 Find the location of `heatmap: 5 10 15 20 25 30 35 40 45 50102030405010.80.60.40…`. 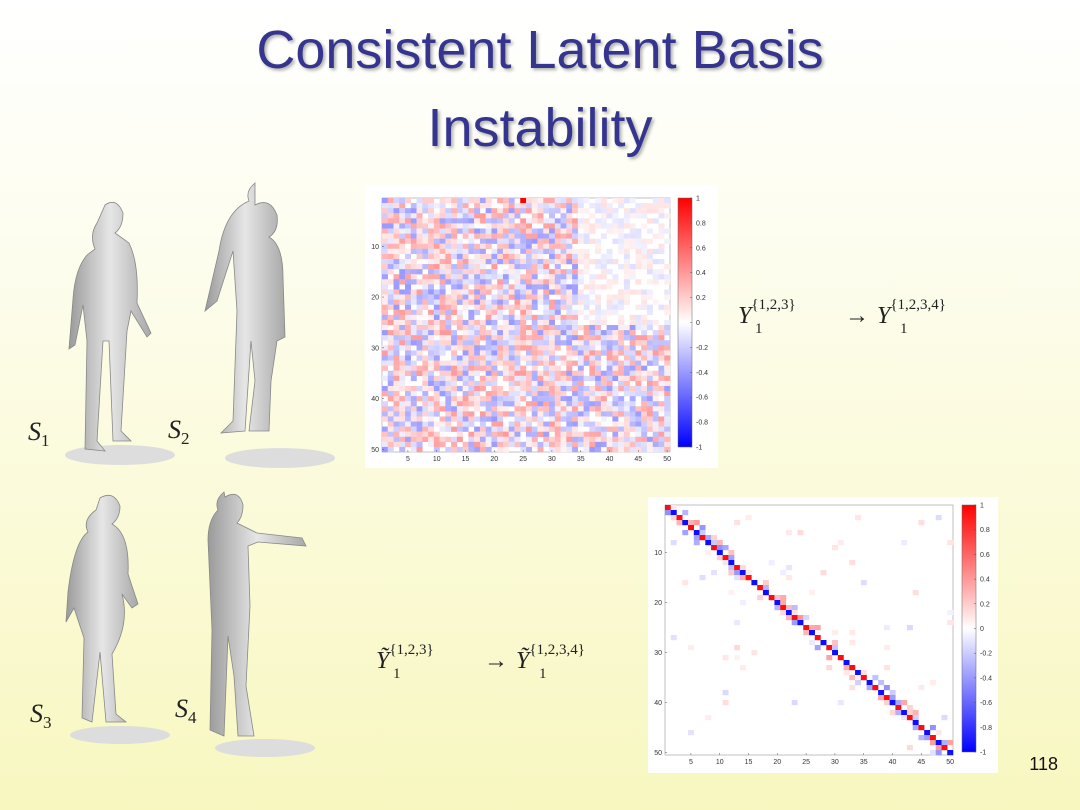

heatmap: 5 10 15 20 25 30 35 40 45 50102030405010.80.60.40… is located at coordinates (541, 326).